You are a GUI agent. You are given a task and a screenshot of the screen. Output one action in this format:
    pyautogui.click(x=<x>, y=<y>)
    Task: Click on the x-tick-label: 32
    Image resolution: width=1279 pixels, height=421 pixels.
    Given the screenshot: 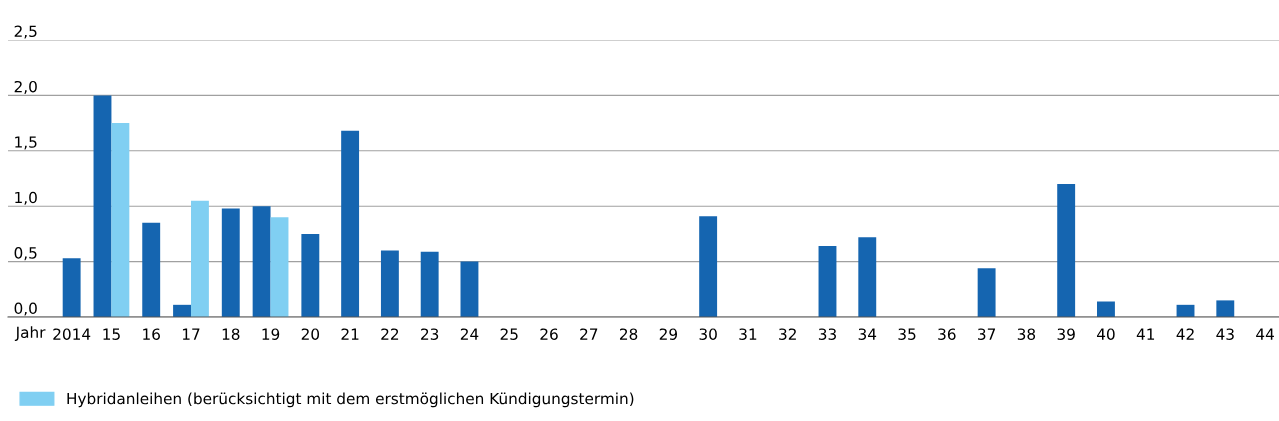 What is the action you would take?
    pyautogui.click(x=787, y=334)
    